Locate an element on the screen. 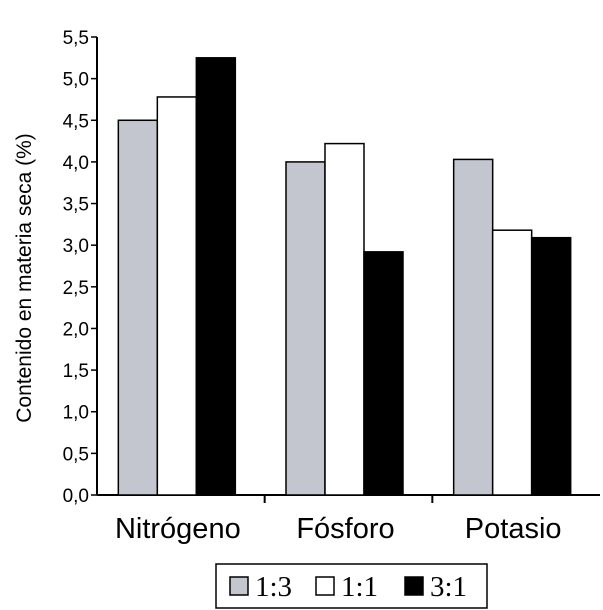 The width and height of the screenshot is (603, 610). y-axis-label-group: Contenido en materia seca (%) is located at coordinates (24, 277).